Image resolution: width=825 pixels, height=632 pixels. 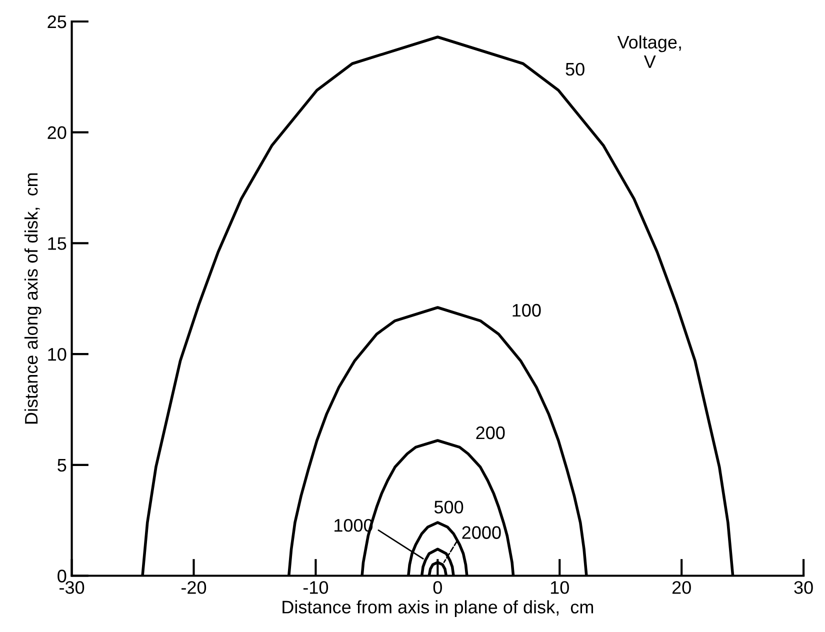 I want to click on y-tick-label: 10, so click(x=57, y=354).